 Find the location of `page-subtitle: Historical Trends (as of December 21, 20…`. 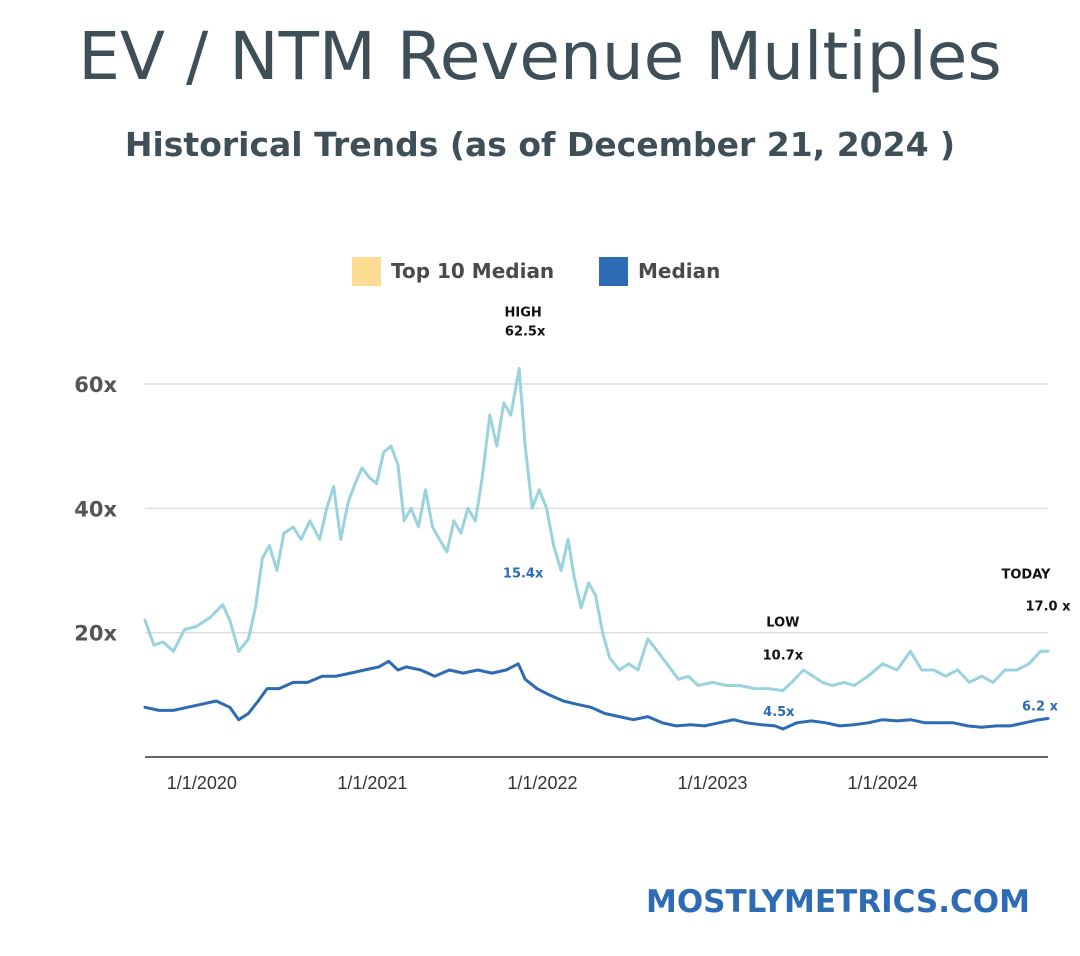

page-subtitle: Historical Trends (as of December 21, 20… is located at coordinates (540, 144).